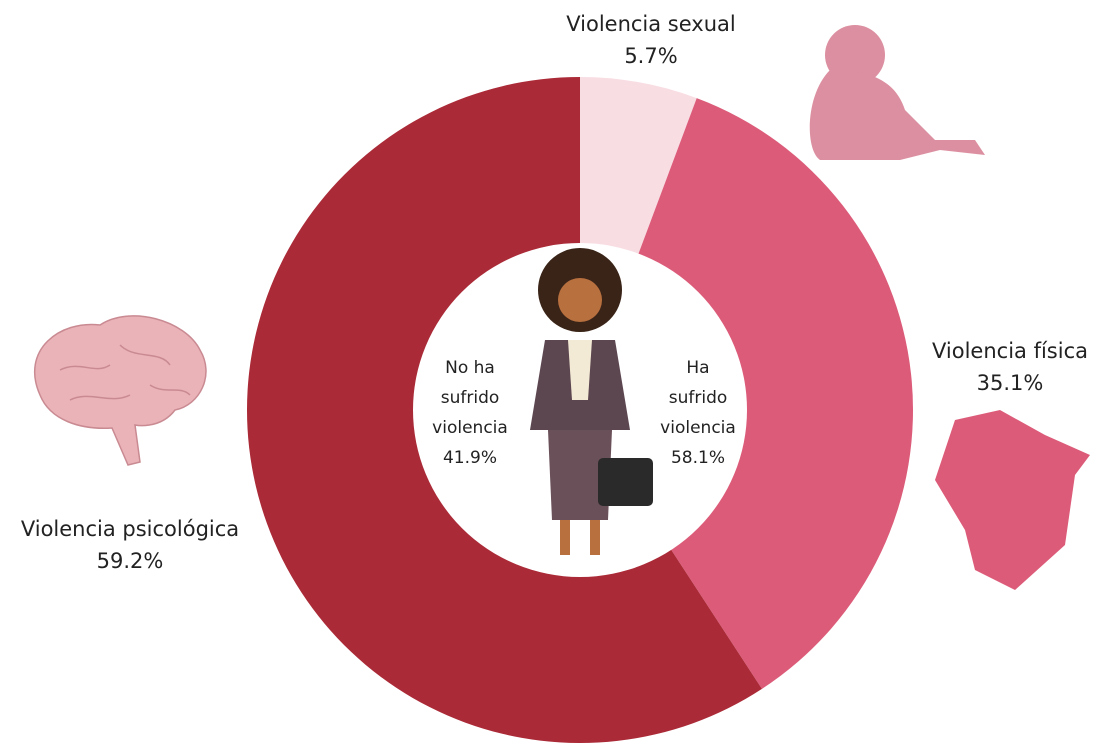  I want to click on segment-label: Violencia sexual, so click(651, 24).